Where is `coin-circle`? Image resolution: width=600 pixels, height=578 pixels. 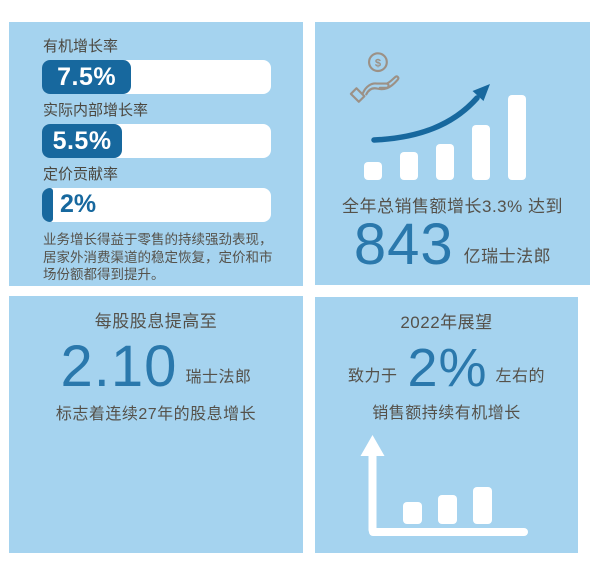
coin-circle is located at coordinates (377, 62).